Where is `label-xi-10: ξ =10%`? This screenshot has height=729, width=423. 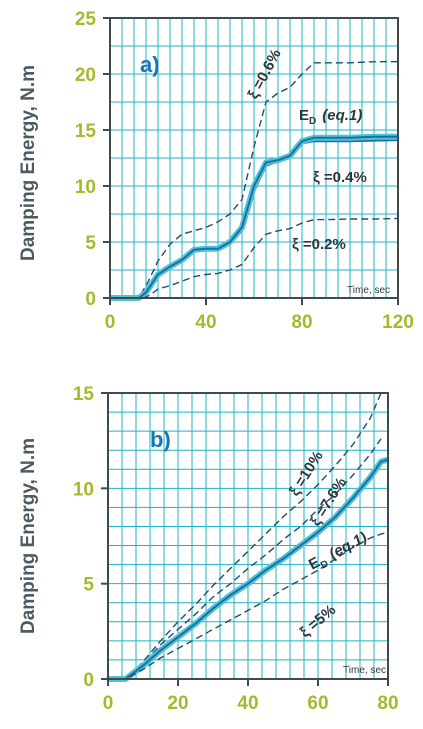
label-xi-10: ξ =10% is located at coordinates (306, 473).